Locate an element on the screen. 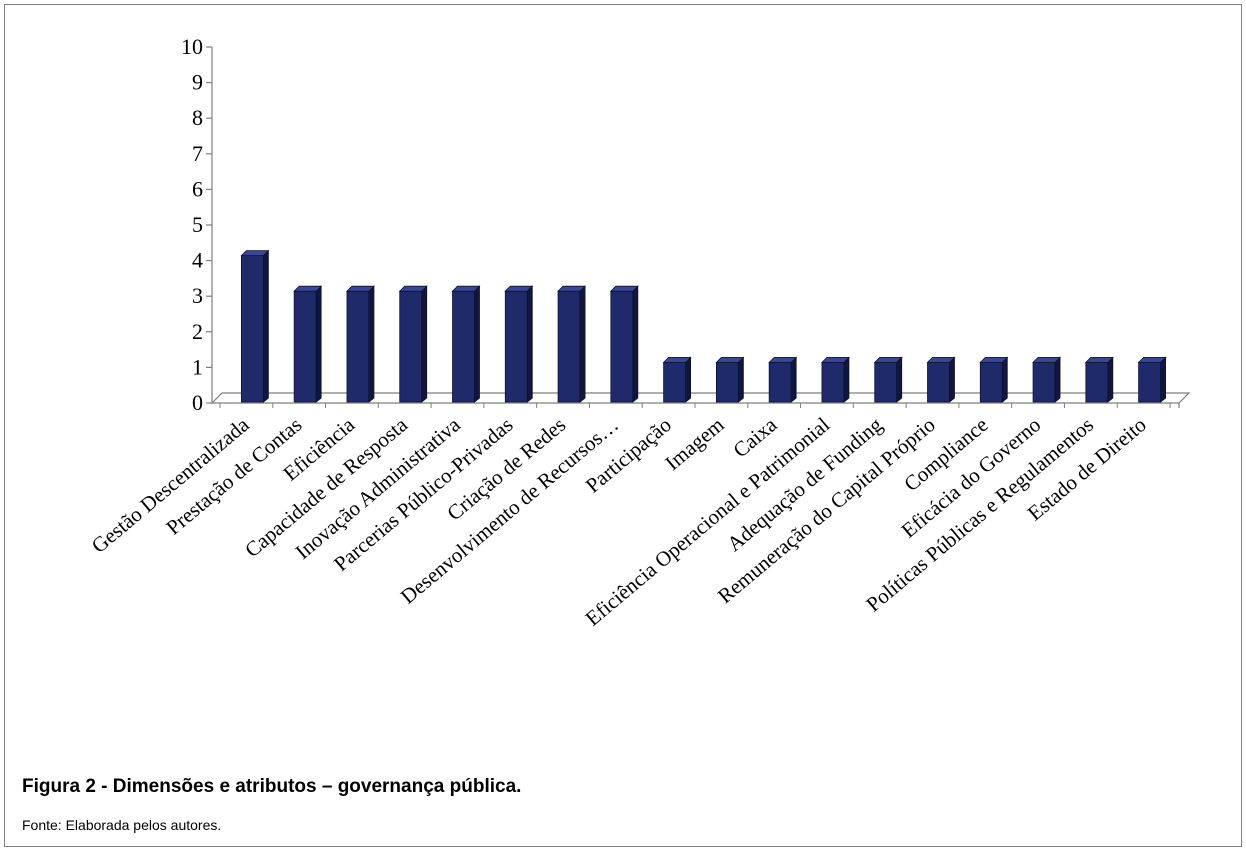 This screenshot has width=1246, height=849. y-tick-label: 9 is located at coordinates (197, 82).